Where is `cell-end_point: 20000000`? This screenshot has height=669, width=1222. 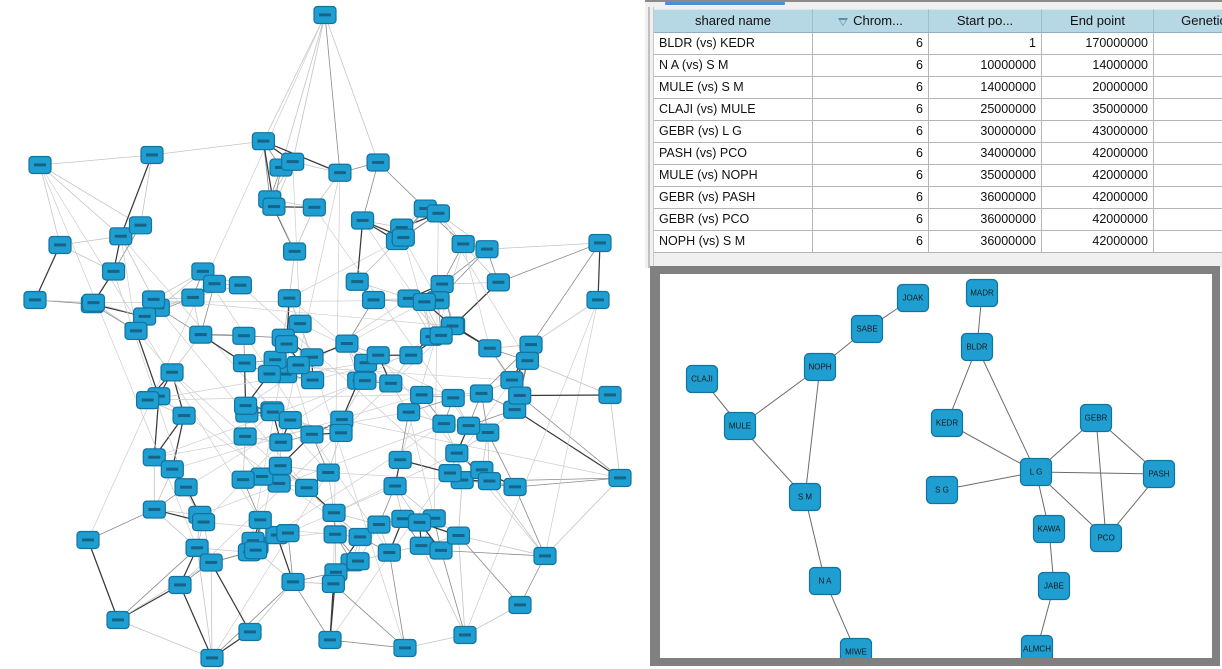 cell-end_point: 20000000 is located at coordinates (1098, 88).